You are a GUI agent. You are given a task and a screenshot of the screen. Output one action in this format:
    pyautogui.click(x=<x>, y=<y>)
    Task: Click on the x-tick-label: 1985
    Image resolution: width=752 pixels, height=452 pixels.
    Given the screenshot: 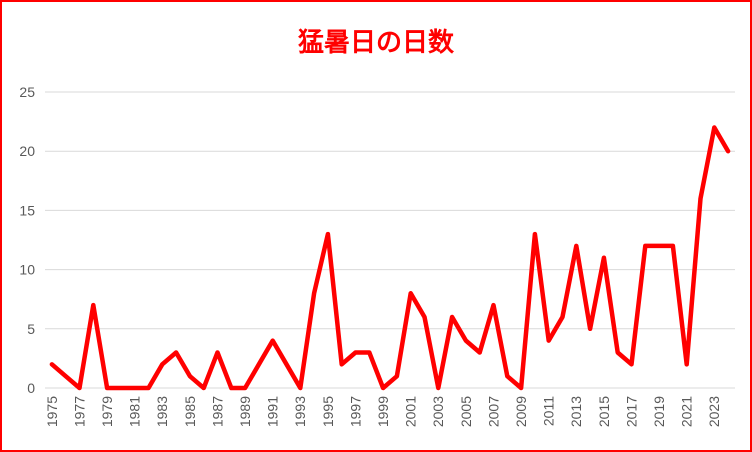 What is the action you would take?
    pyautogui.click(x=190, y=411)
    